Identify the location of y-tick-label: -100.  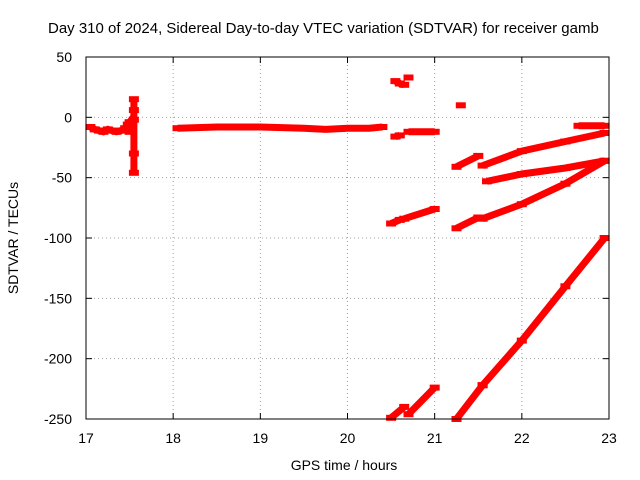
(58, 238).